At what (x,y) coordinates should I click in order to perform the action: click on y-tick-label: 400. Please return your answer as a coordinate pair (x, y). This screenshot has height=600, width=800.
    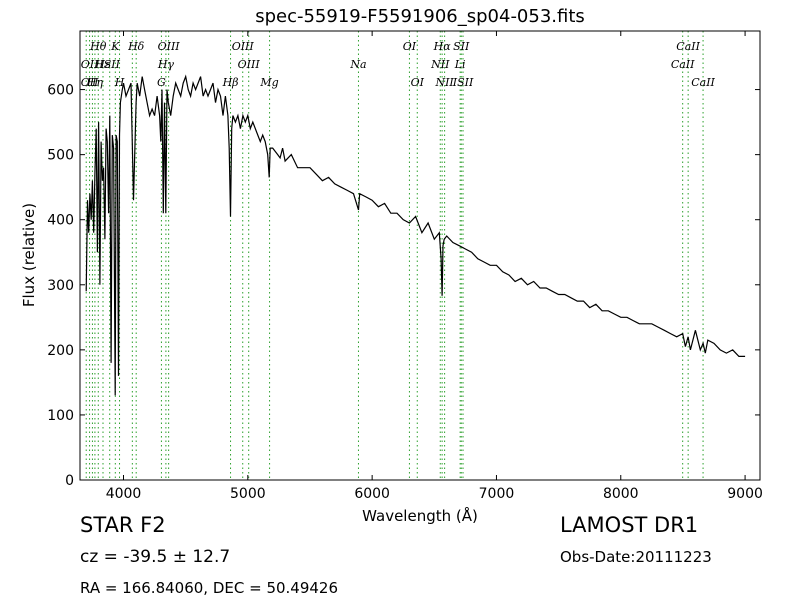
    Looking at the image, I should click on (60, 221).